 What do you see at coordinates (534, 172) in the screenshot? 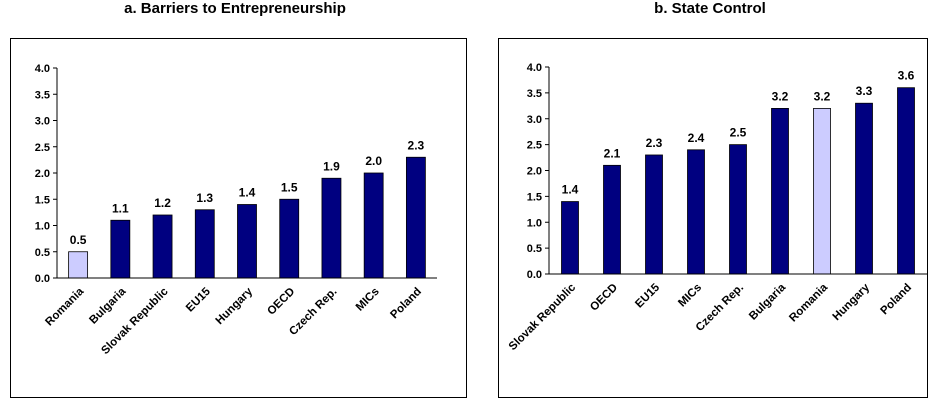
I see `chart-b-ytick-label: 2.0` at bounding box center [534, 172].